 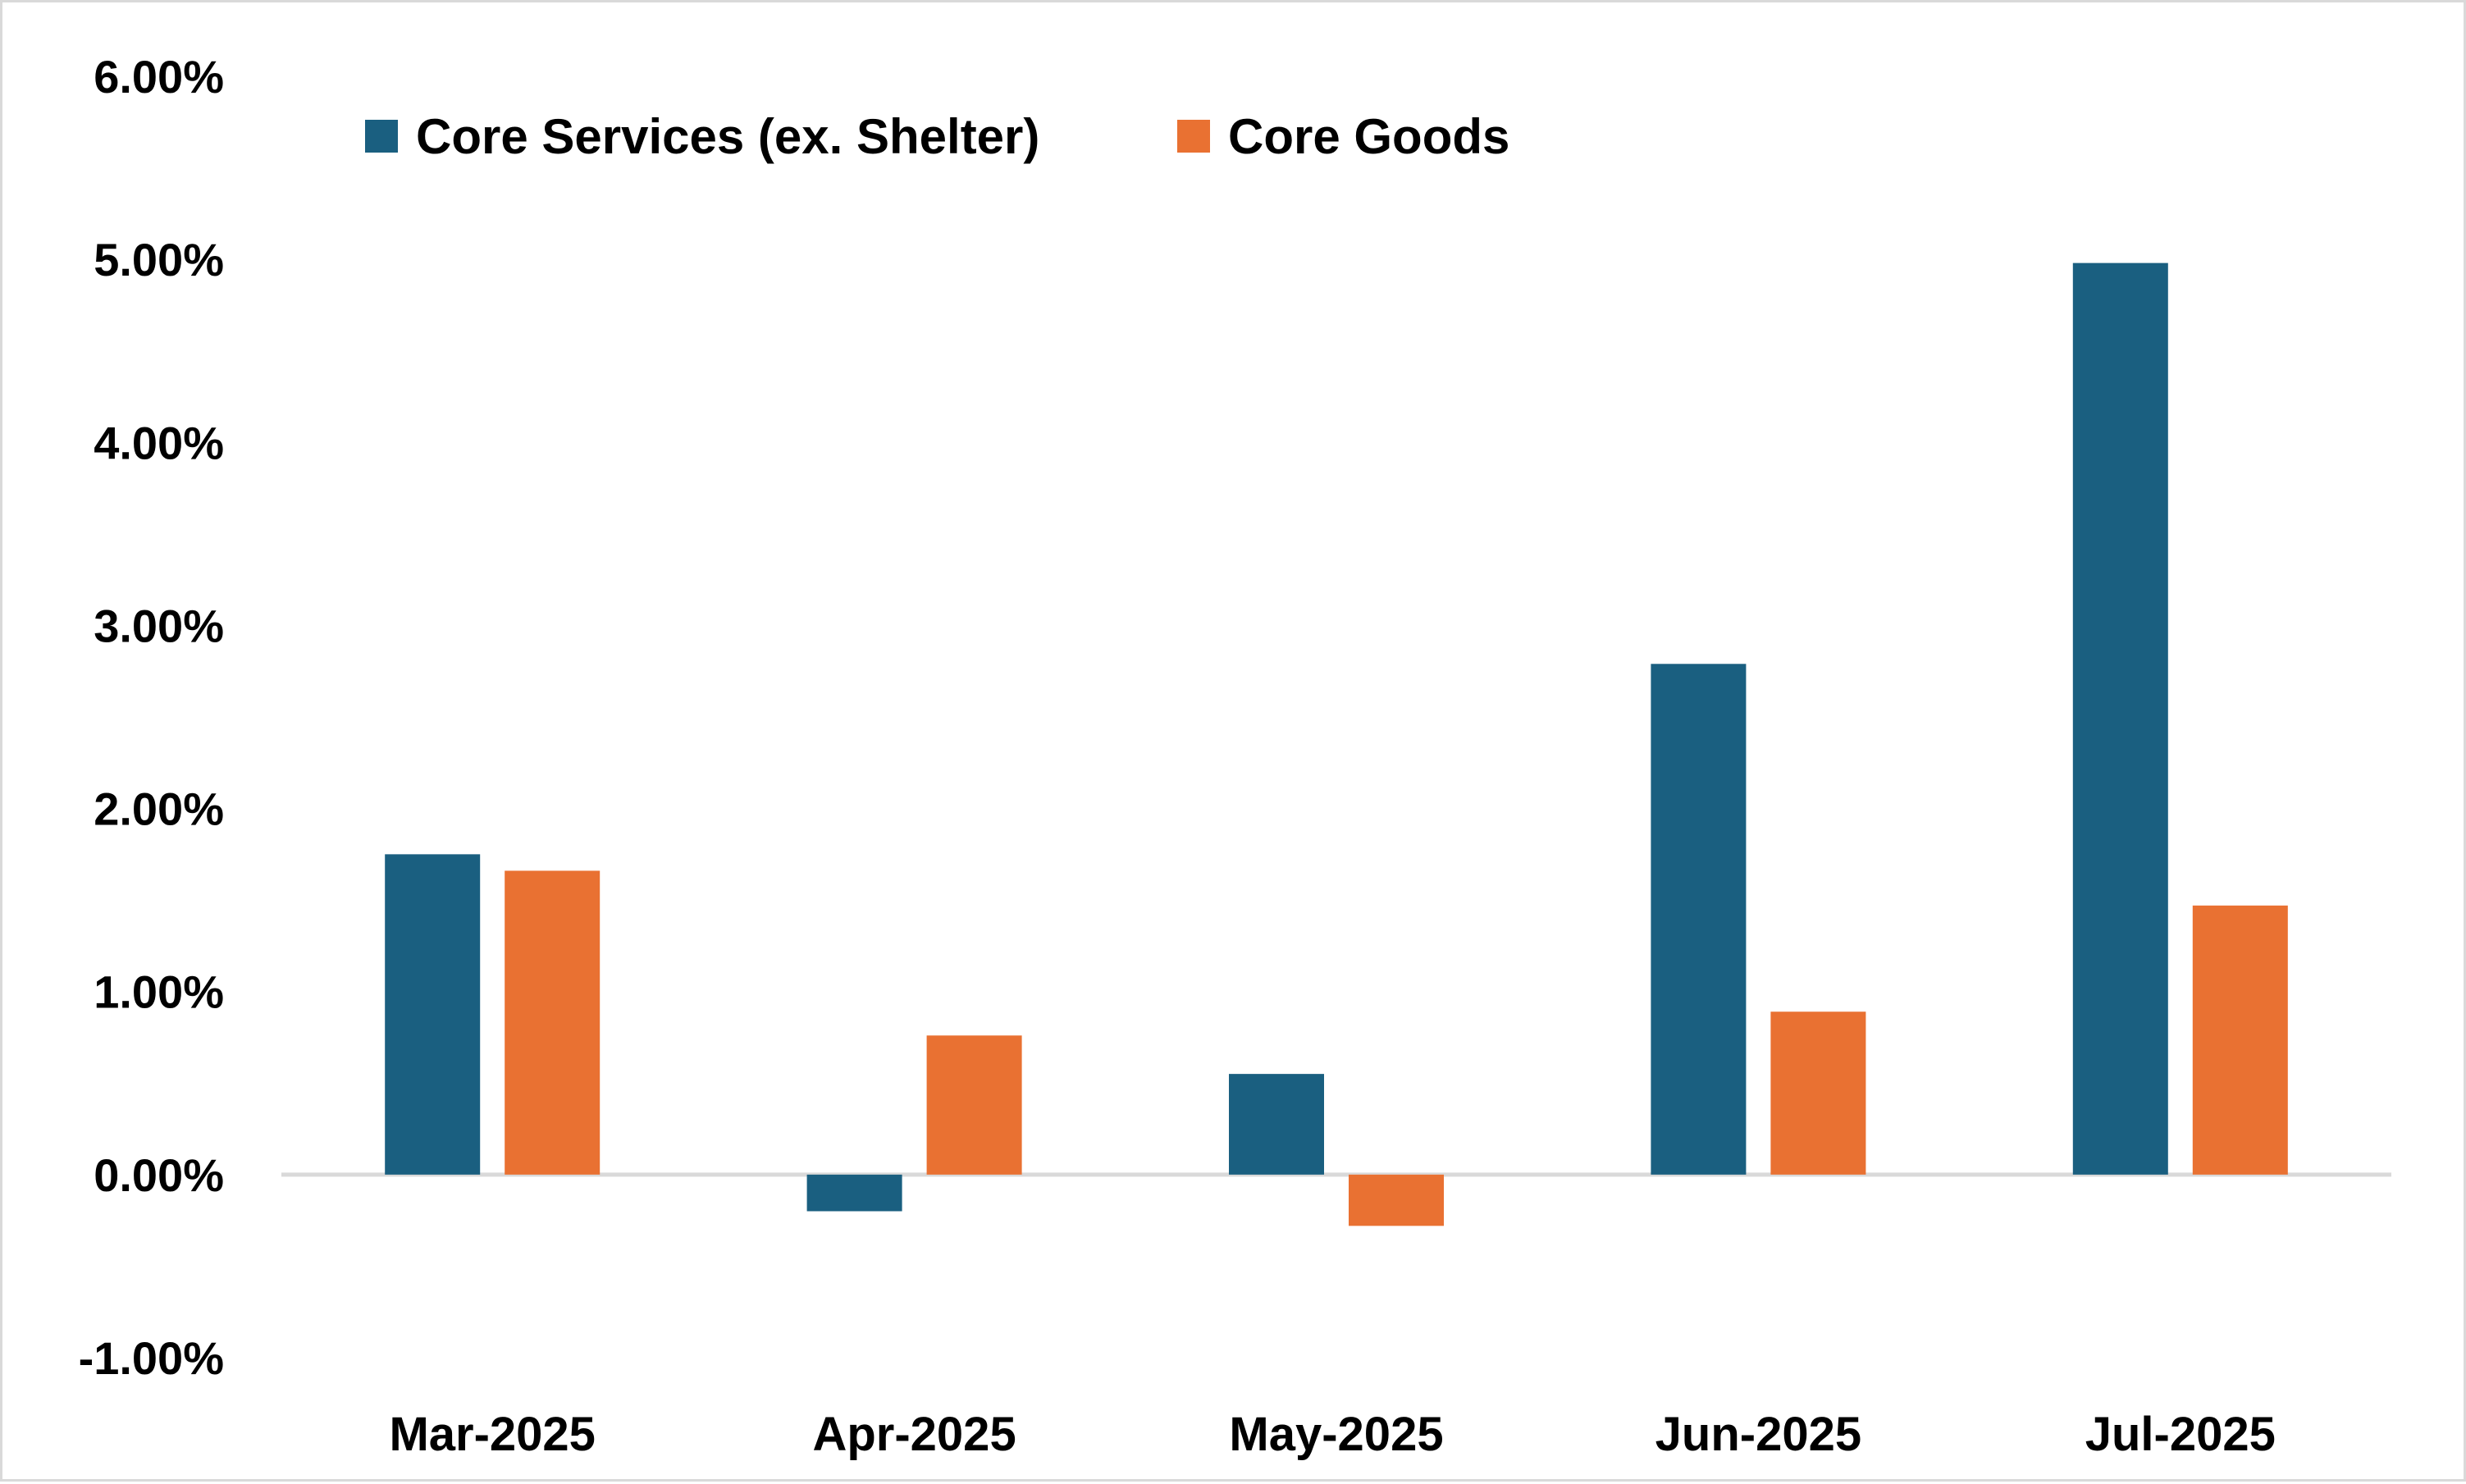 I want to click on bar-core-goods-may-2025, so click(x=1396, y=1200).